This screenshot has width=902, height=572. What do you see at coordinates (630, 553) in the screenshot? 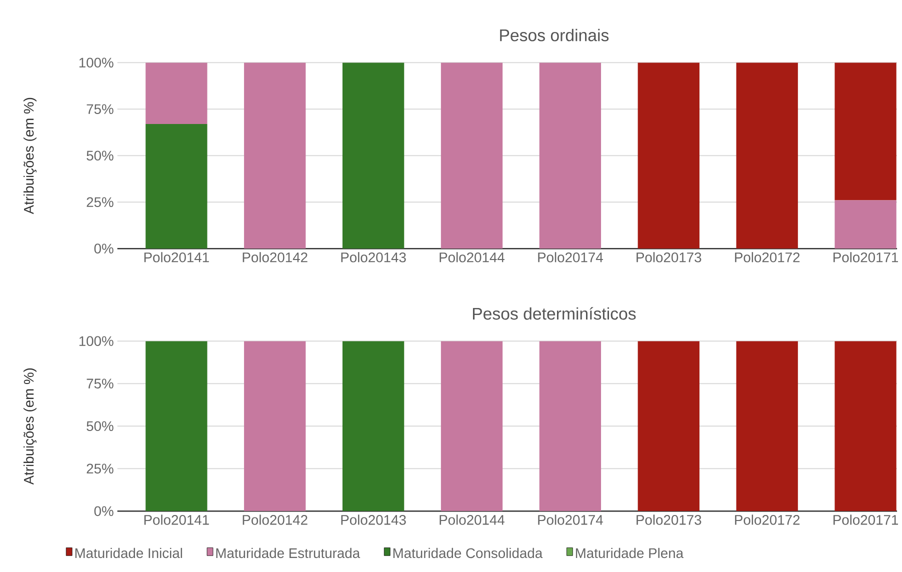
I see `legend-label: Maturidade Plena` at bounding box center [630, 553].